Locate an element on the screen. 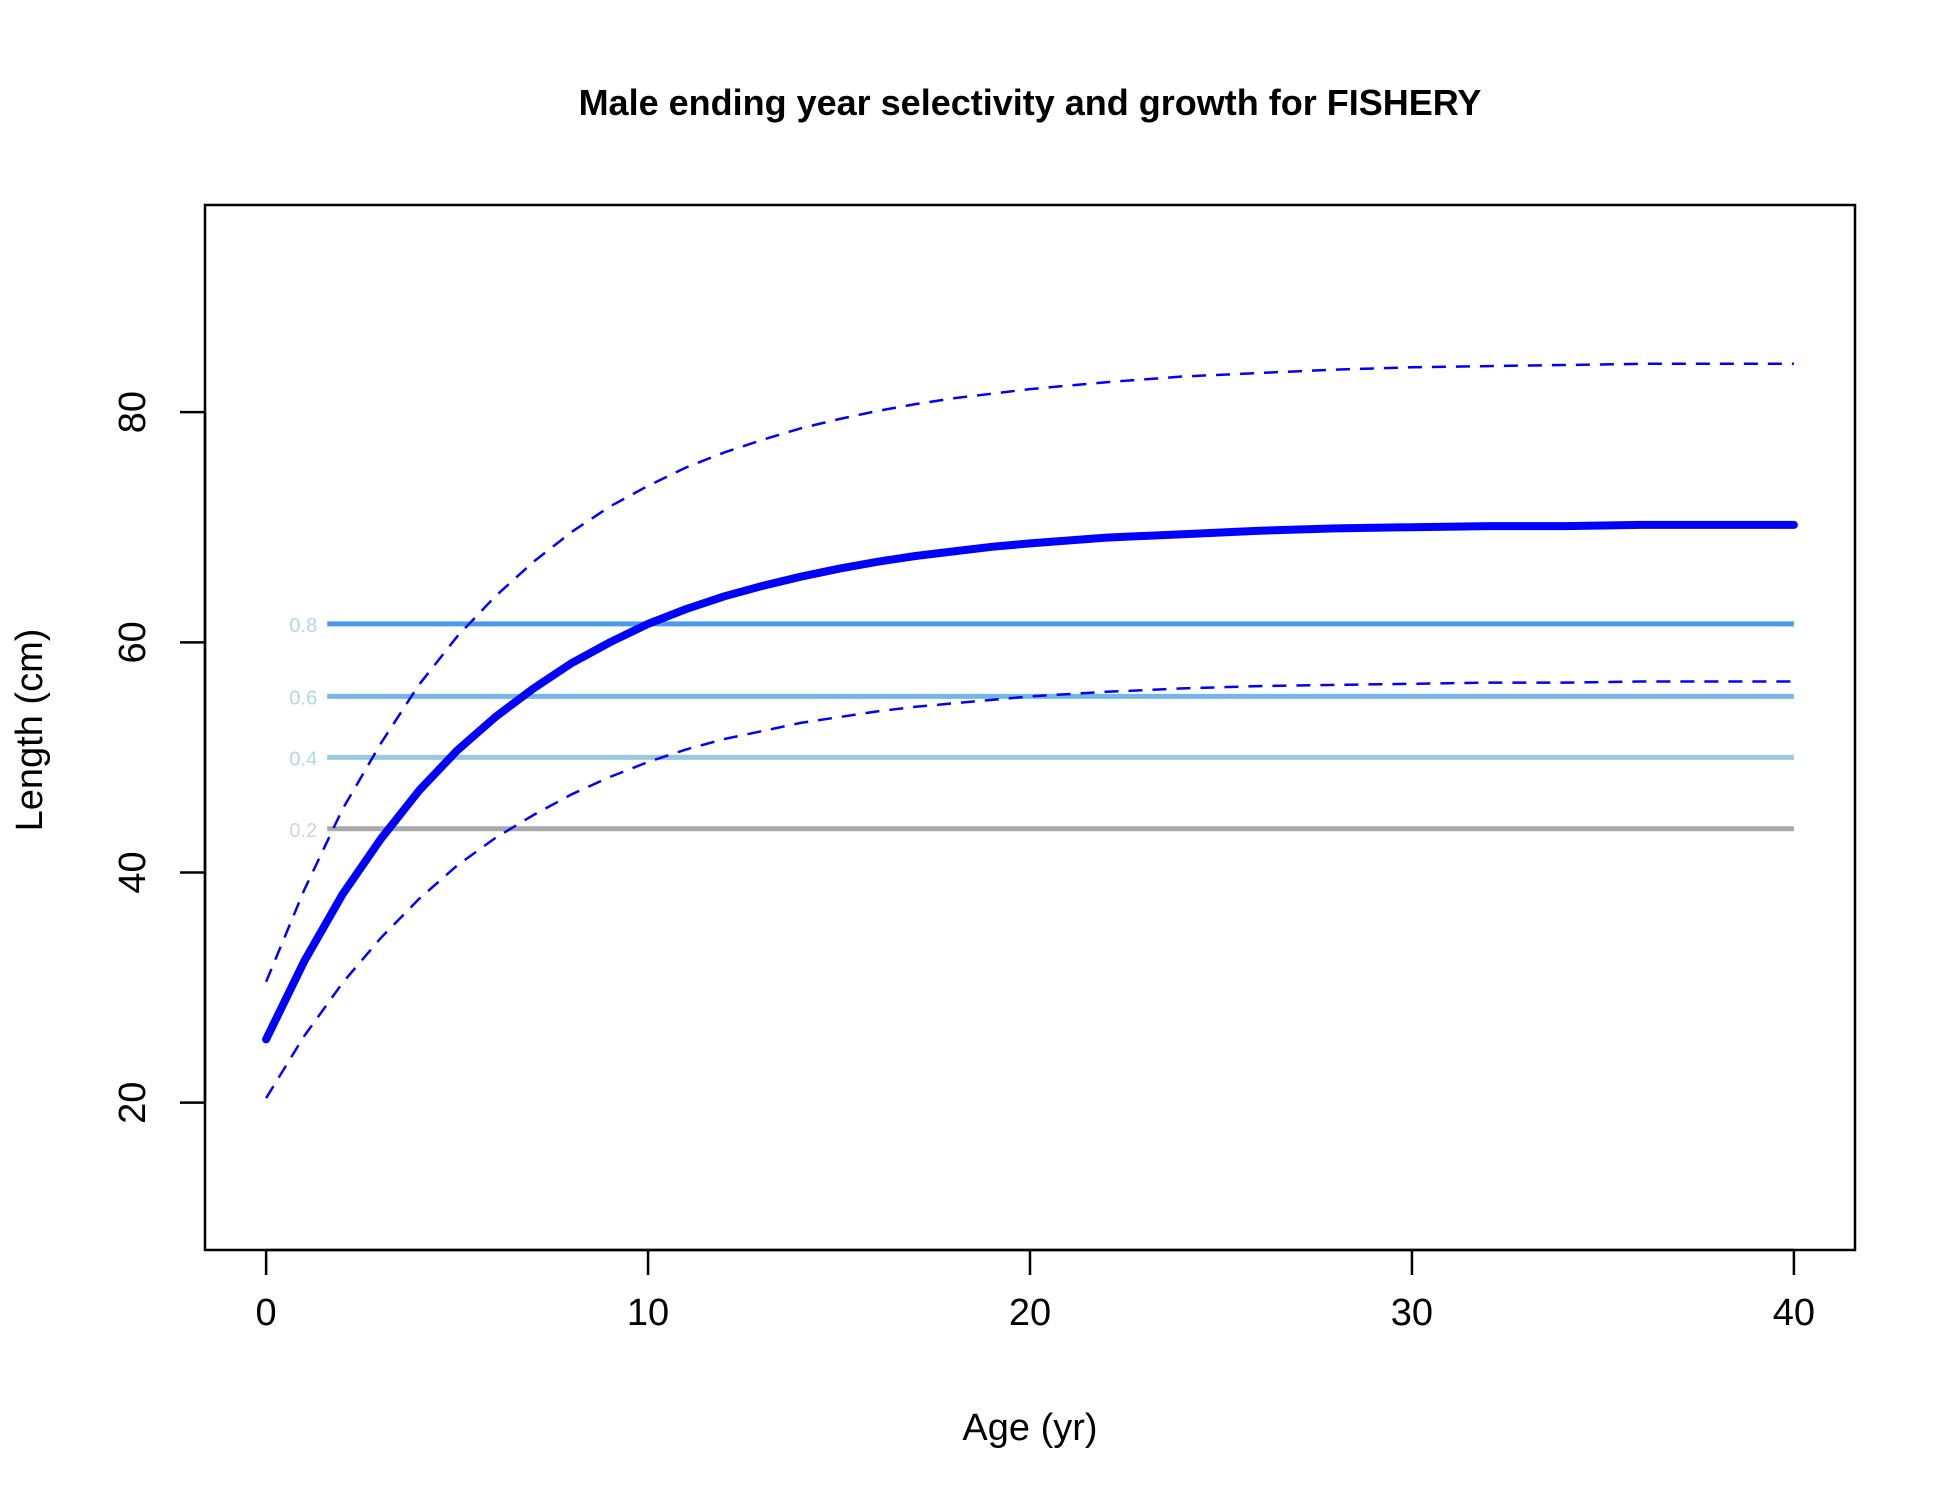 The image size is (1950, 1500). y-tick-label: 20 is located at coordinates (133, 1103).